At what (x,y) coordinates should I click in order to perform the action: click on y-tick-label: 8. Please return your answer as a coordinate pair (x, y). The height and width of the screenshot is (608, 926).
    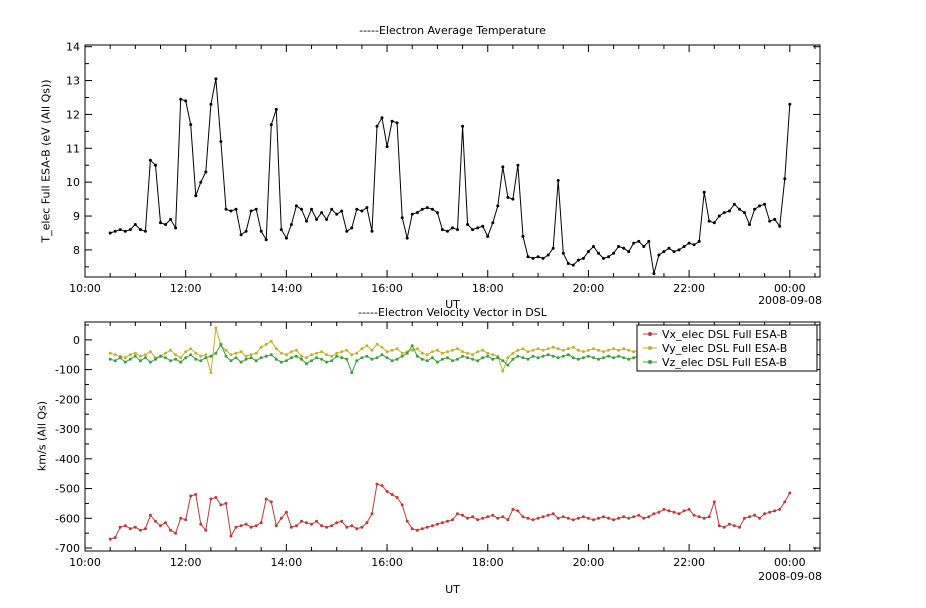
    Looking at the image, I should click on (76, 250).